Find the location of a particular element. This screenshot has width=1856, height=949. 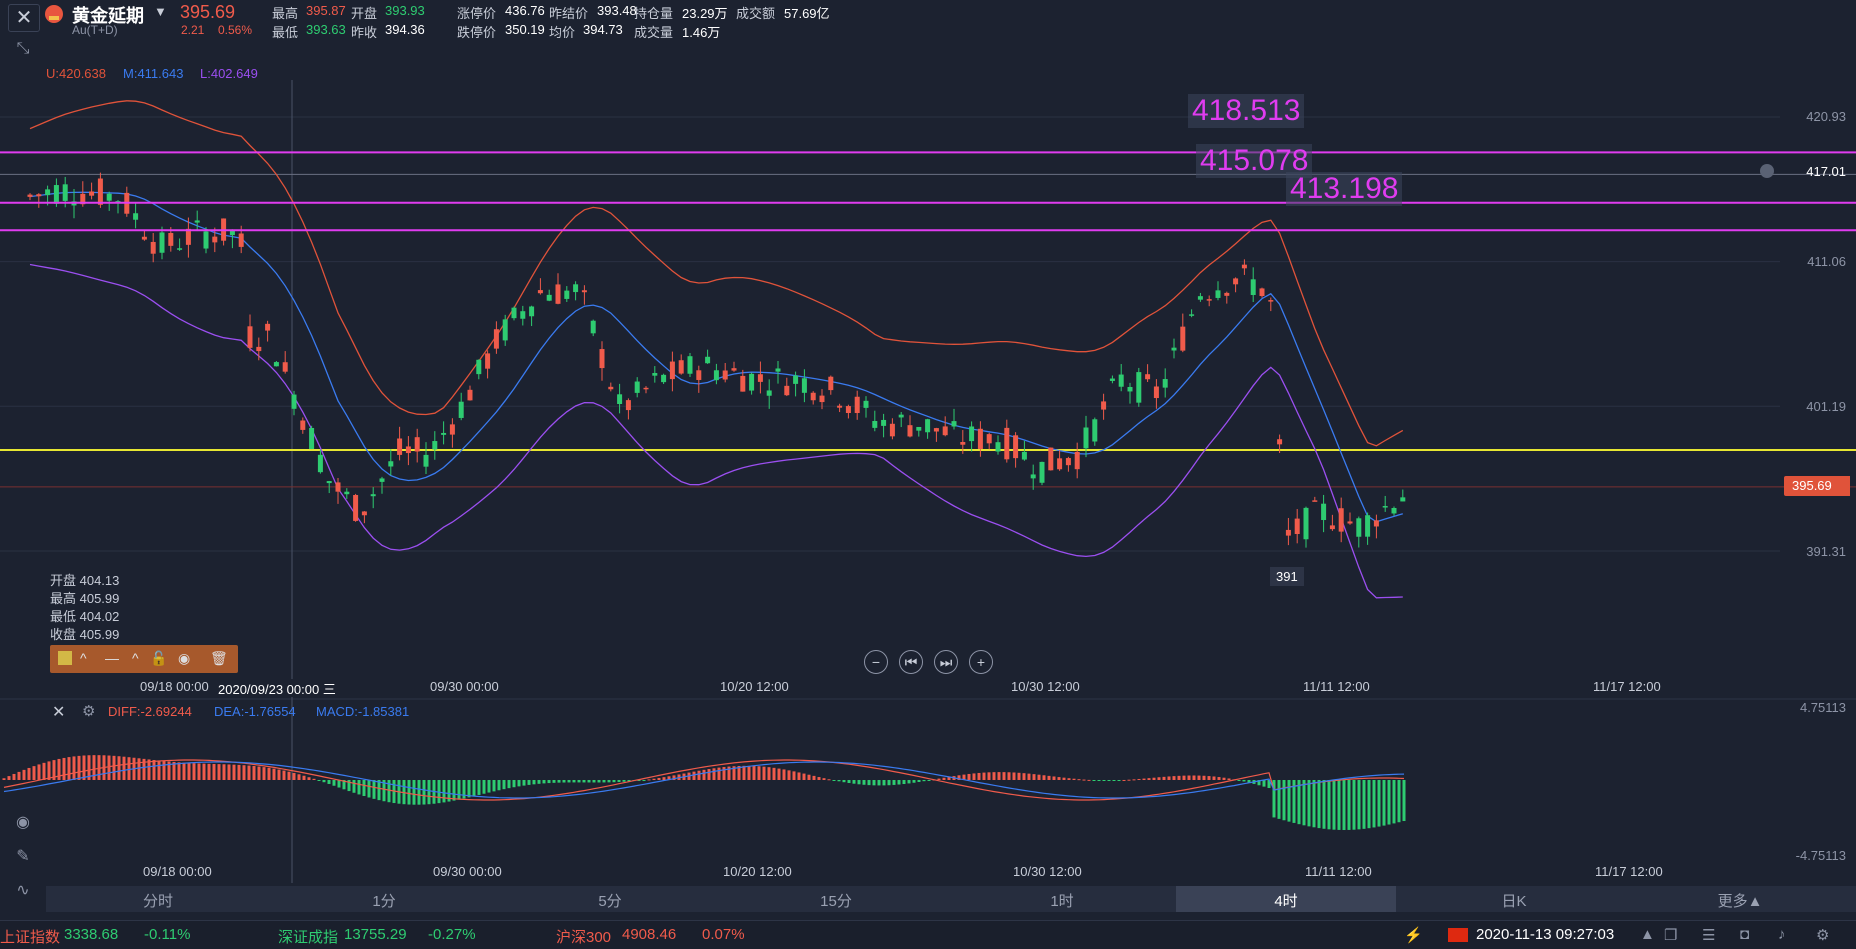

trash-icon: 🗑 is located at coordinates (219, 658).